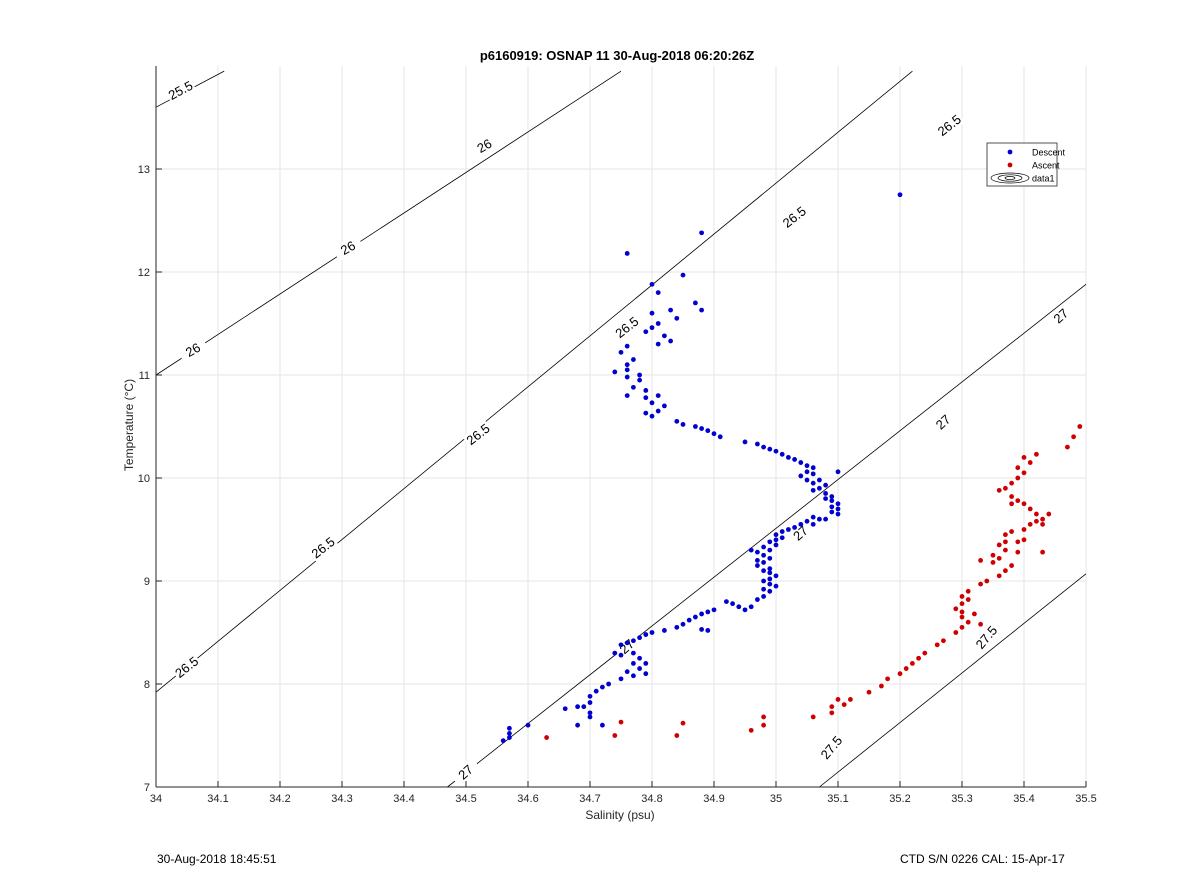  I want to click on x-tick-label: 34.9, so click(713, 799).